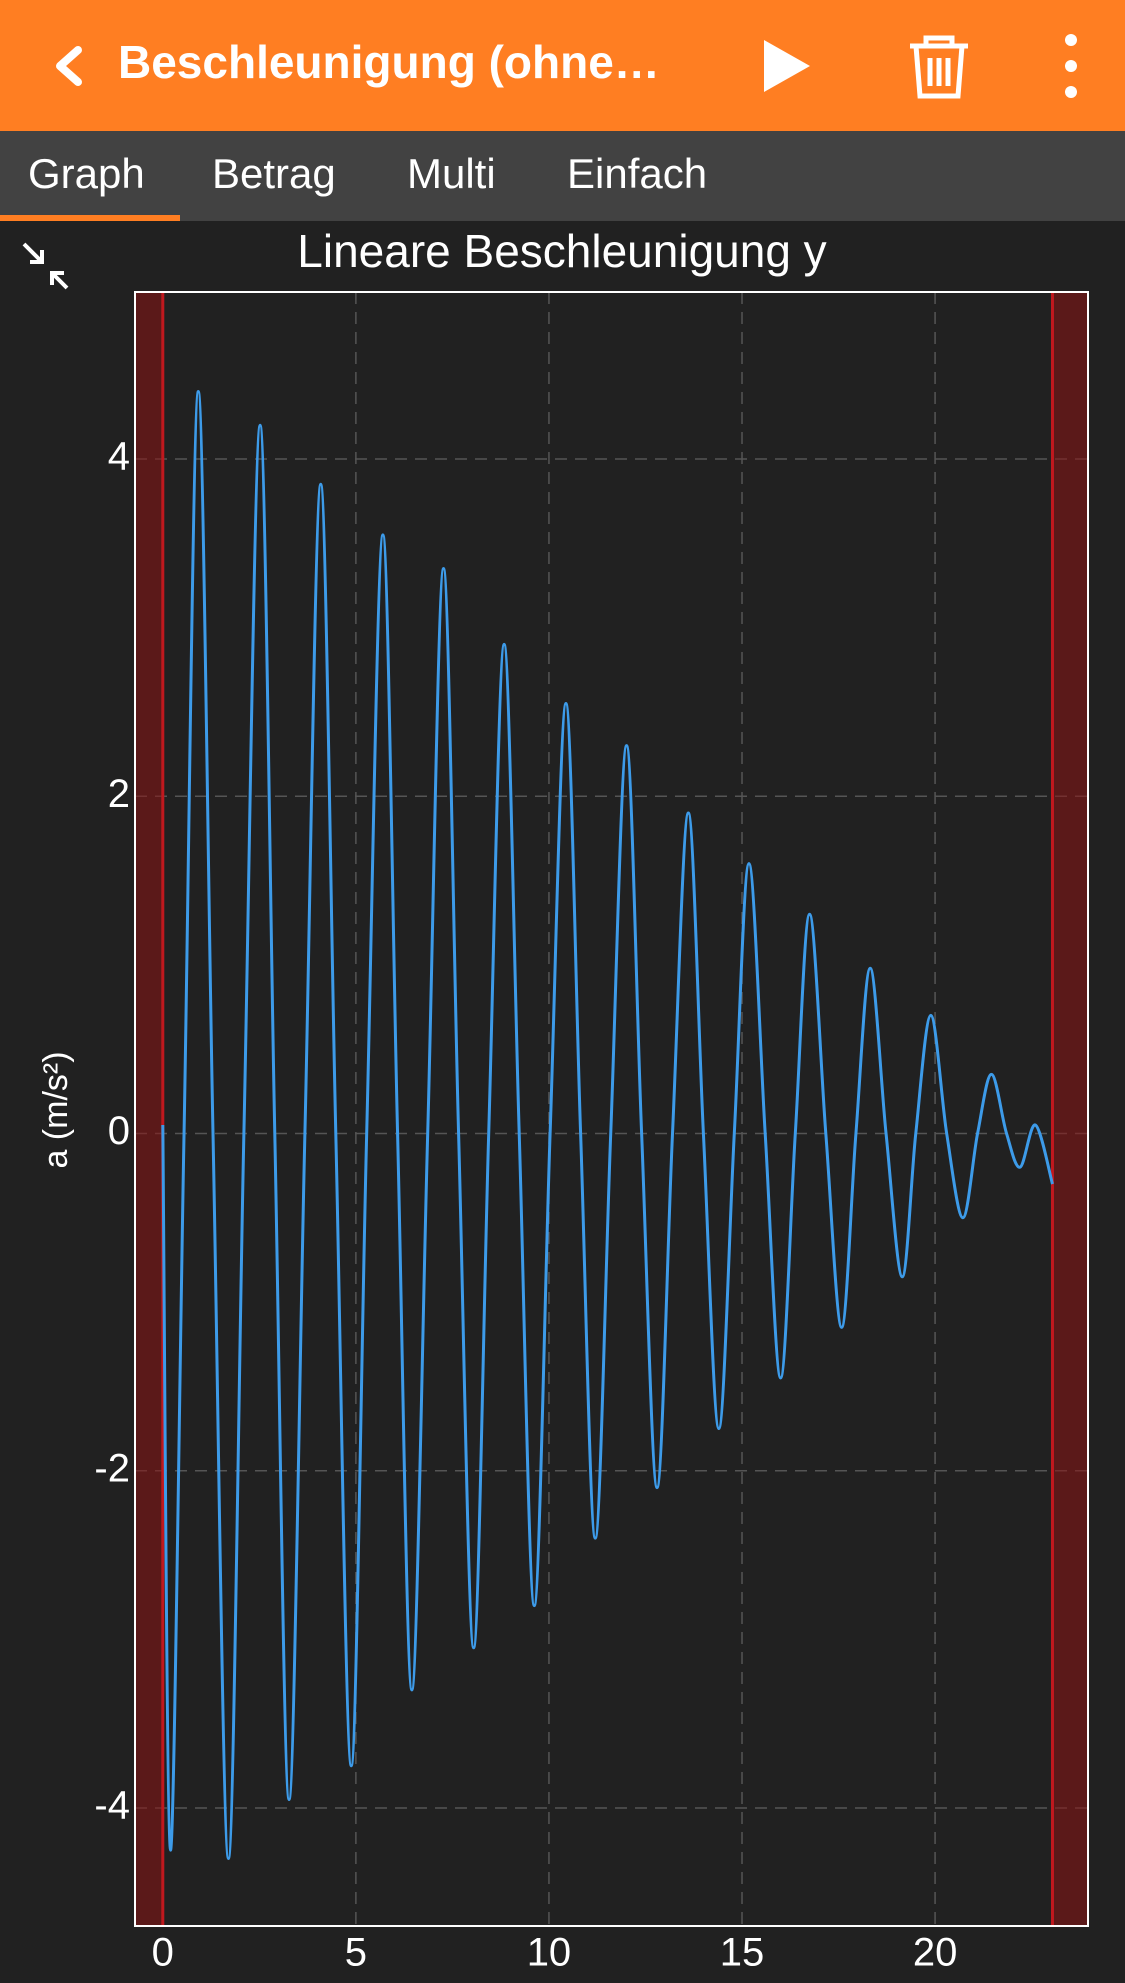 Image resolution: width=1125 pixels, height=1983 pixels. I want to click on y-tick-label: 2, so click(119, 794).